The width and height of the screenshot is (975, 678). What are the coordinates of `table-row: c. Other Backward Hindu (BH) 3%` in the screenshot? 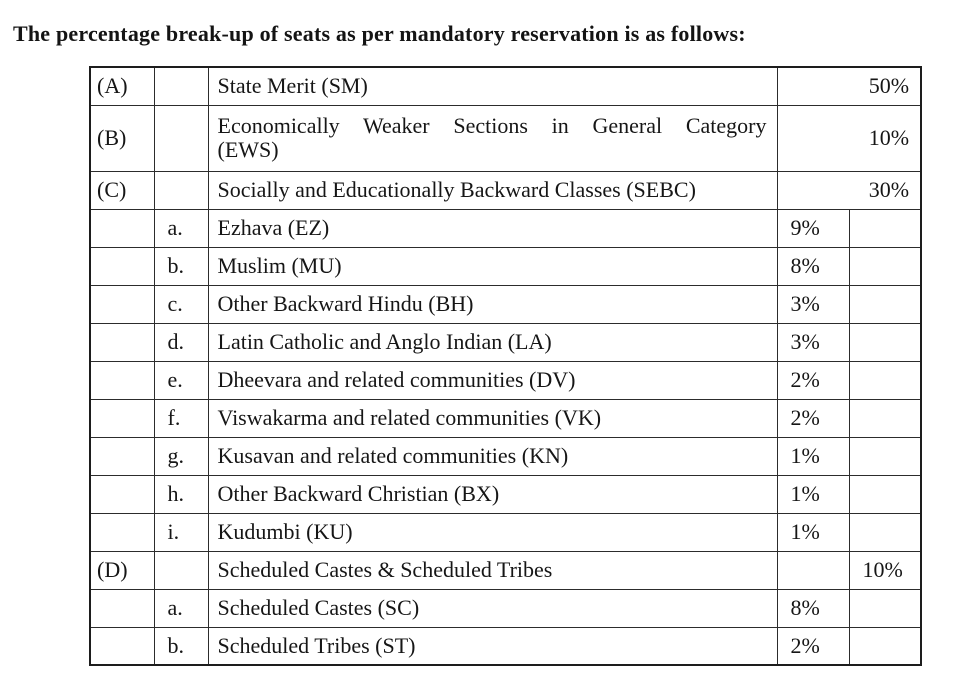 It's located at (505, 304).